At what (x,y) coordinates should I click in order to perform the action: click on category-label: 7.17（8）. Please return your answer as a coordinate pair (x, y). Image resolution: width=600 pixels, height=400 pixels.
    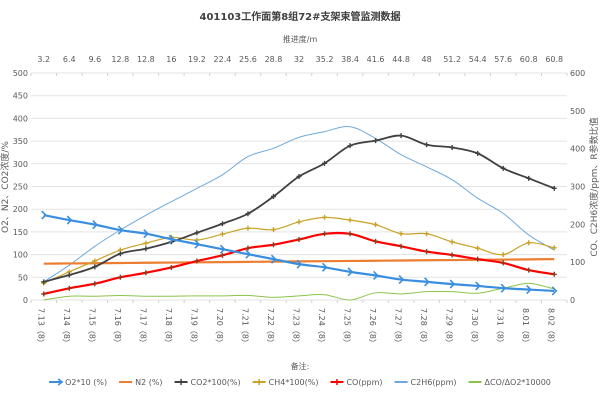
    Looking at the image, I should click on (142, 327).